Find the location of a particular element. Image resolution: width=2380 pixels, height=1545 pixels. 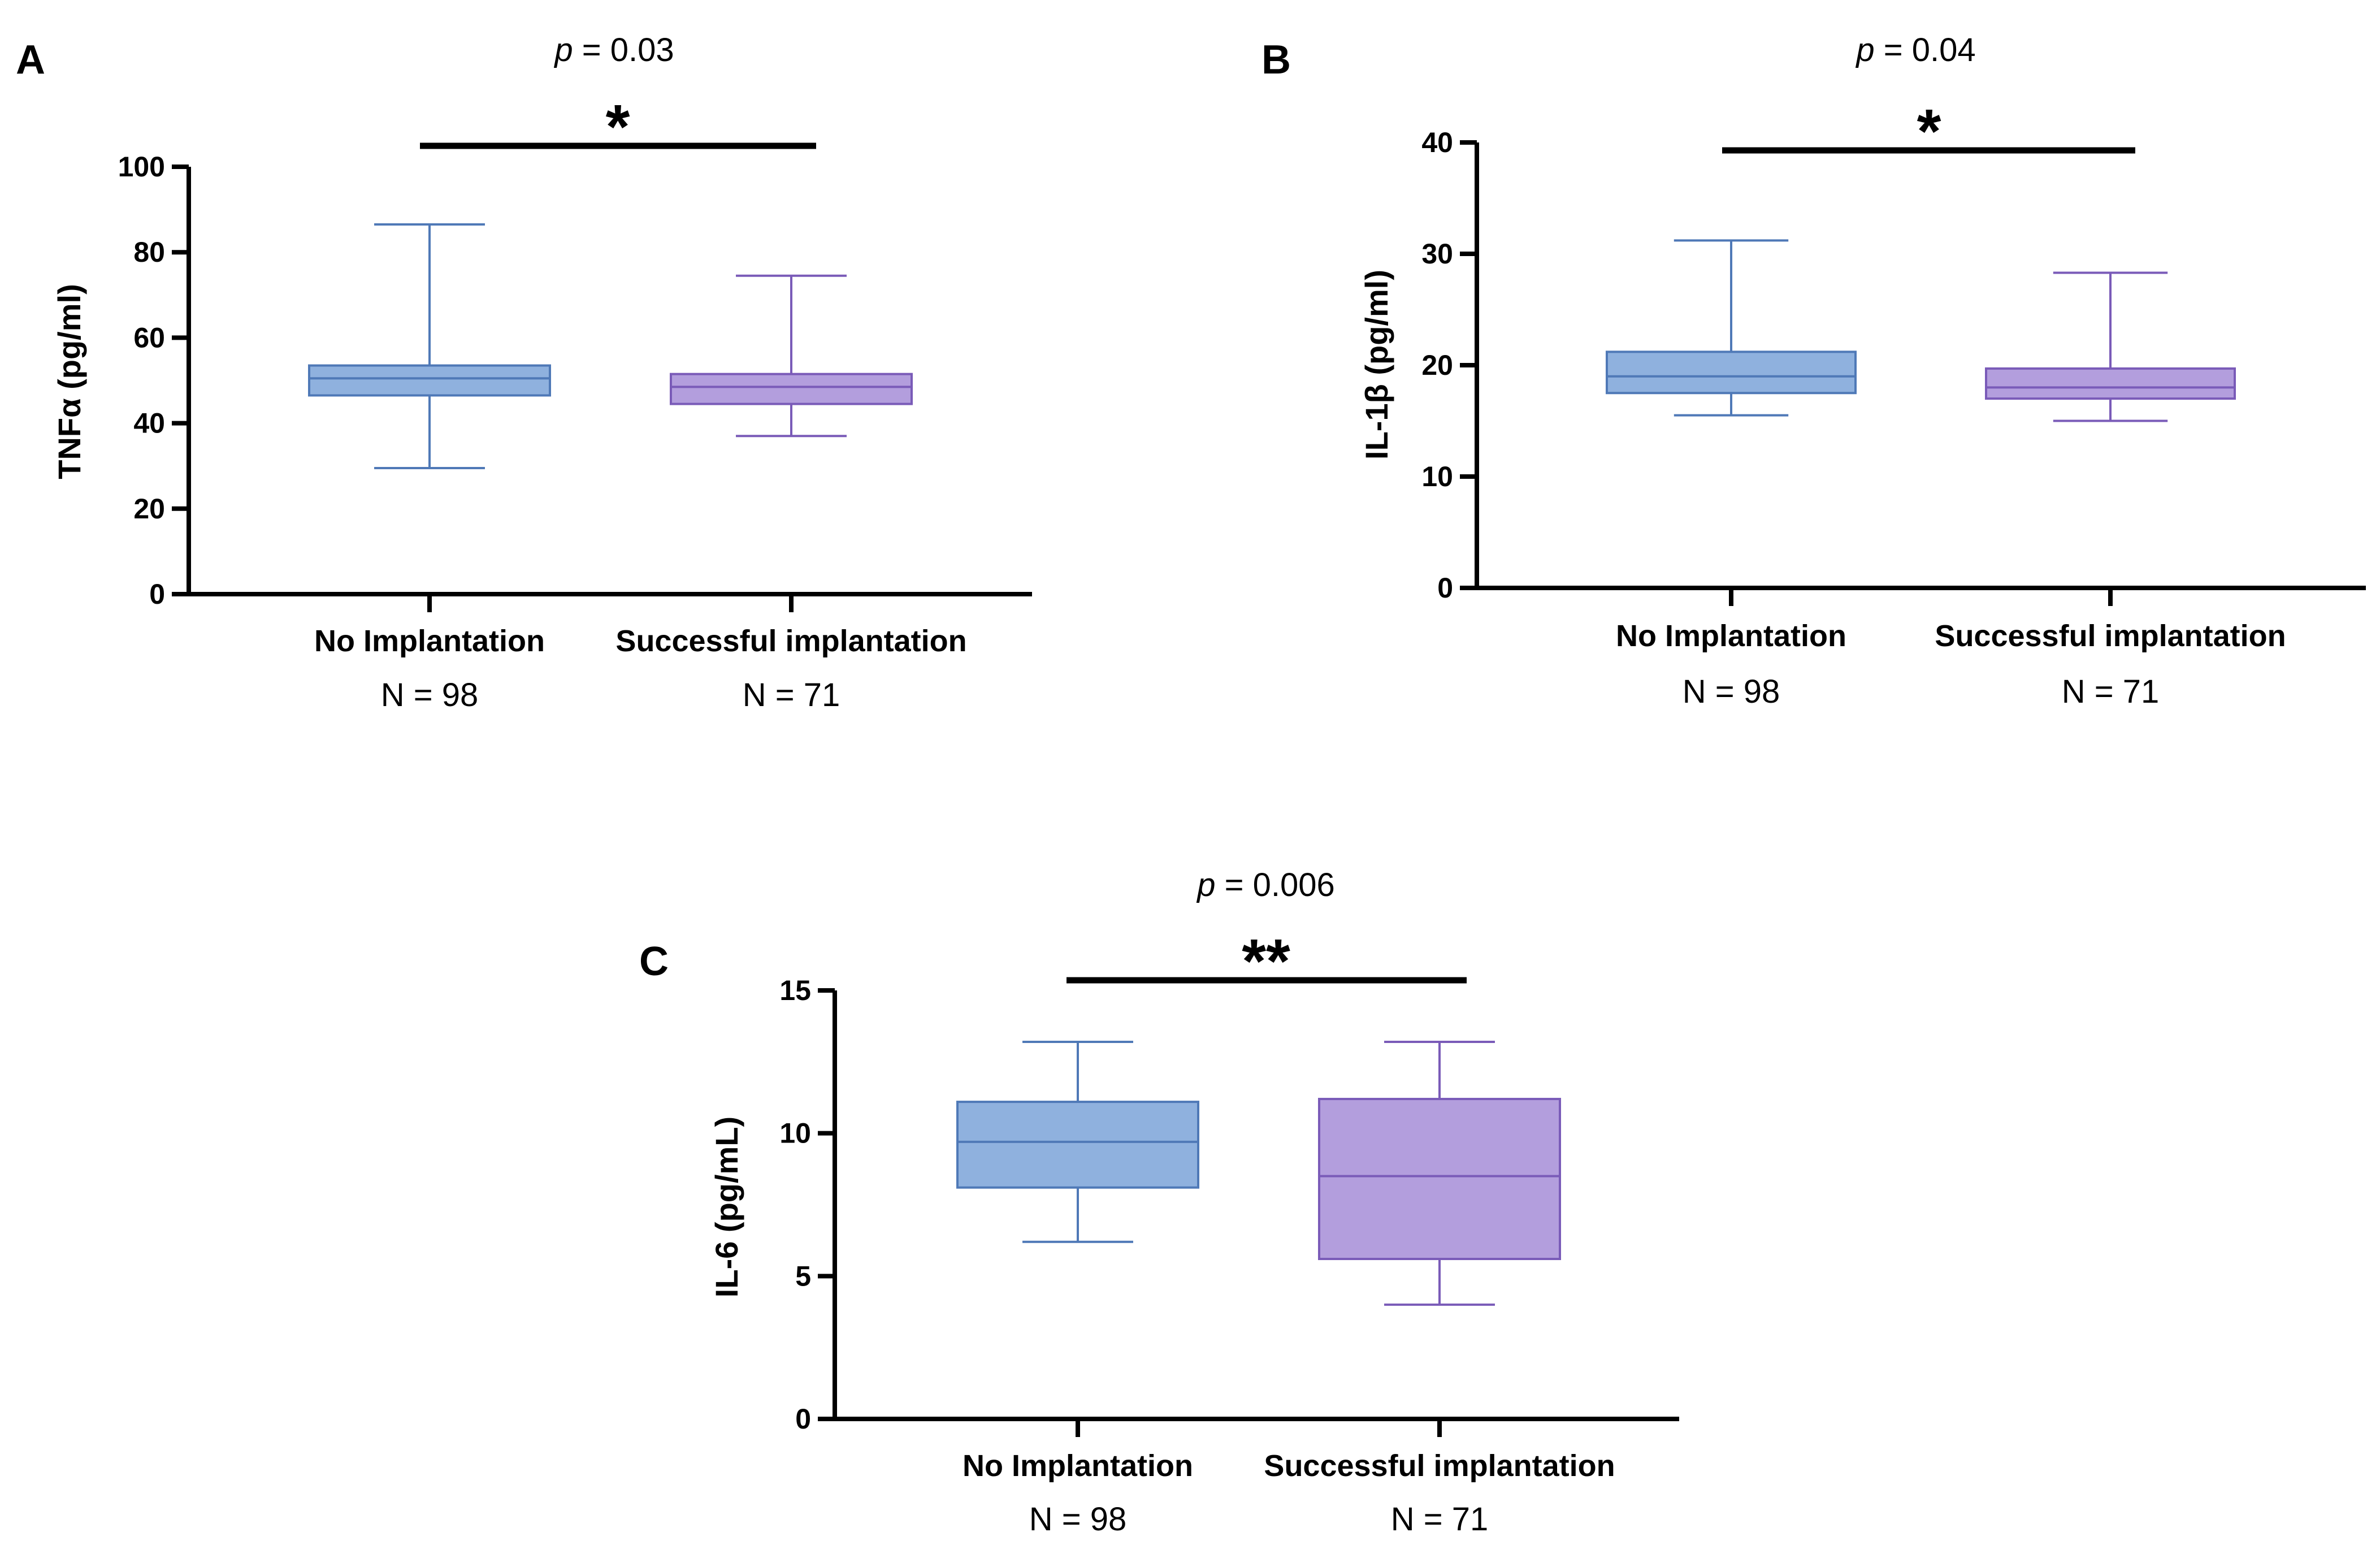

panel-b-p-value: p = 0.04 is located at coordinates (1915, 50).